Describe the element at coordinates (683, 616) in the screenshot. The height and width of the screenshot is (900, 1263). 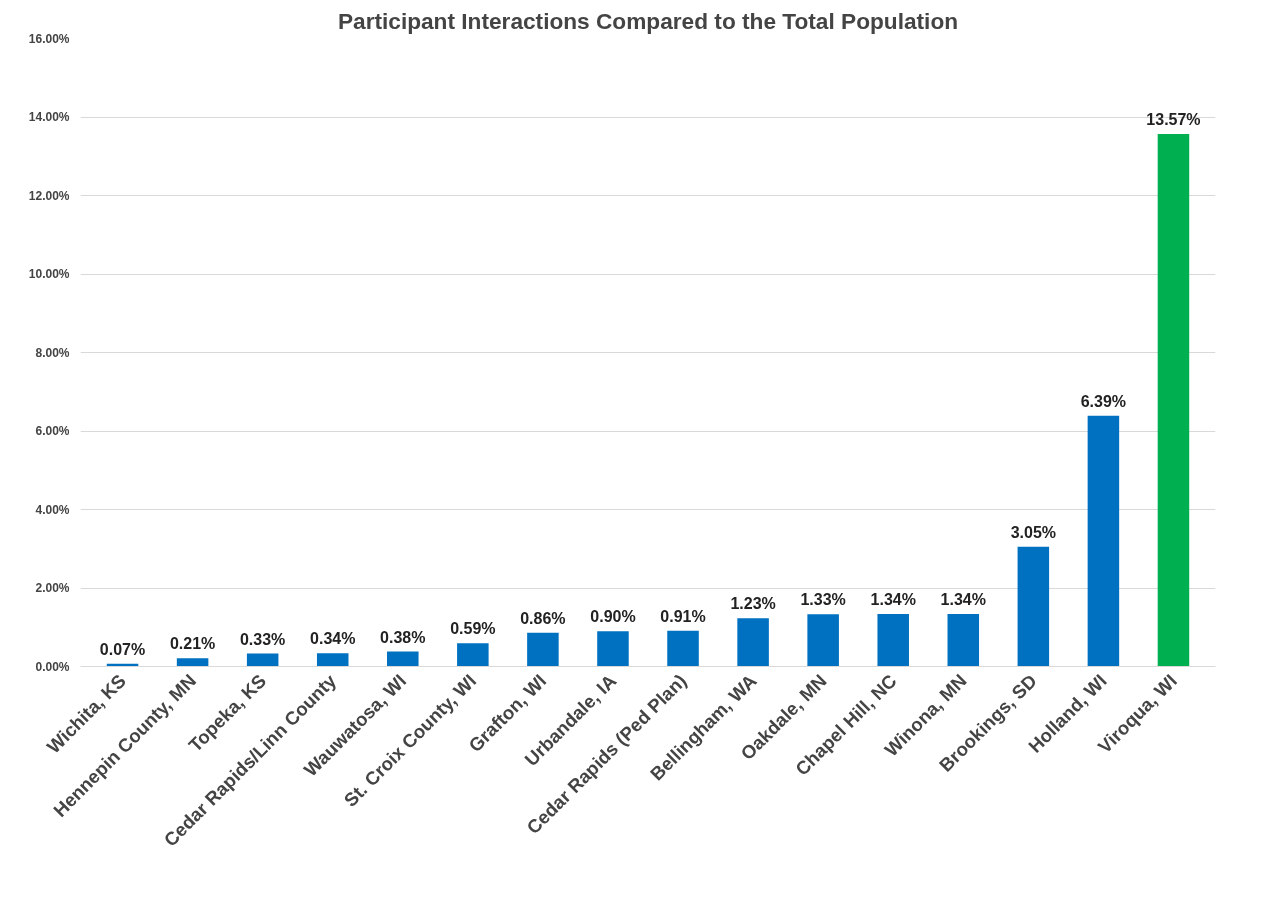
I see `data-label: 0.91%` at that location.